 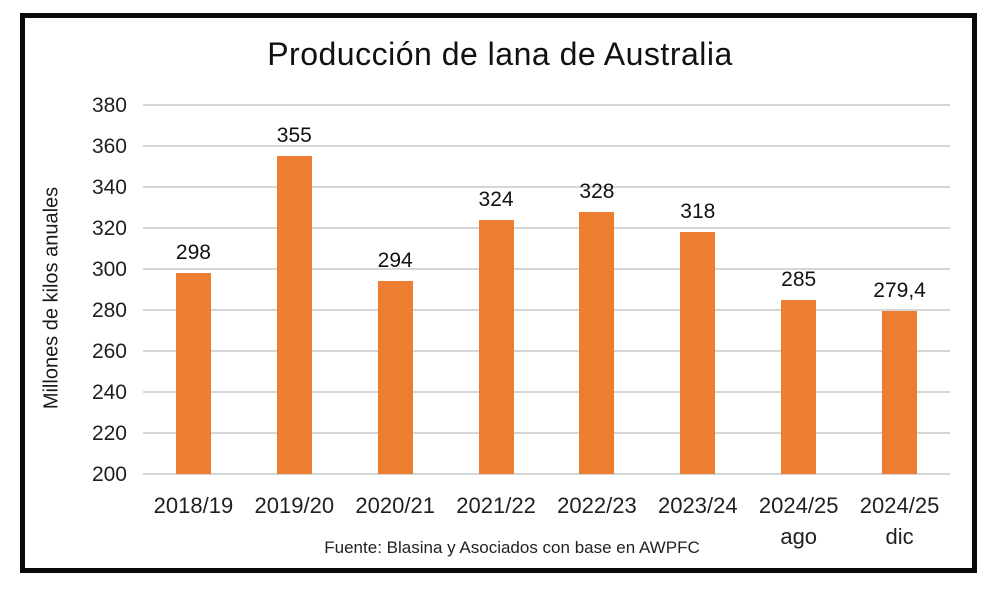 I want to click on y-tick-label: 380, so click(x=109, y=105).